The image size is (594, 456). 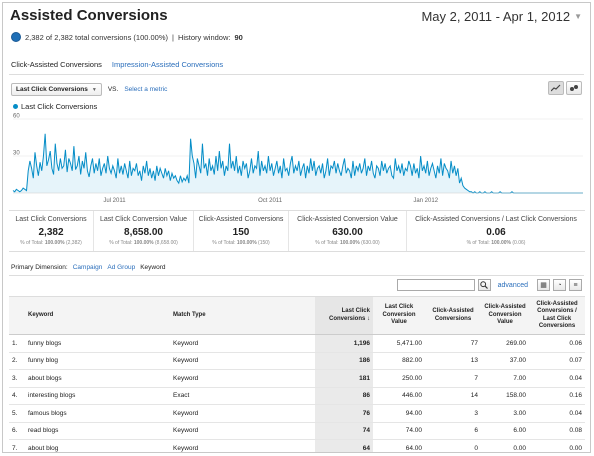 I want to click on row-index: 1., so click(x=17, y=343).